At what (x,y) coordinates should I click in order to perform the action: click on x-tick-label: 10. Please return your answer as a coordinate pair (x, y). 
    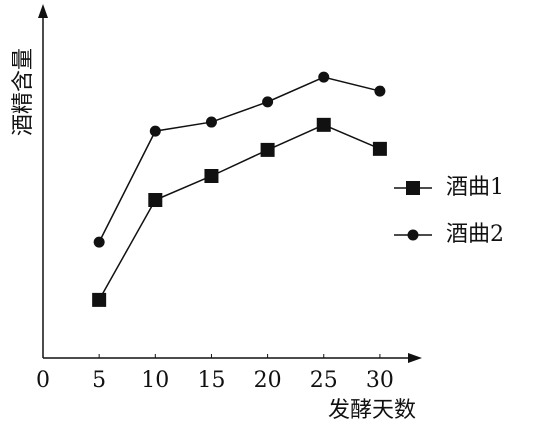
    Looking at the image, I should click on (155, 380).